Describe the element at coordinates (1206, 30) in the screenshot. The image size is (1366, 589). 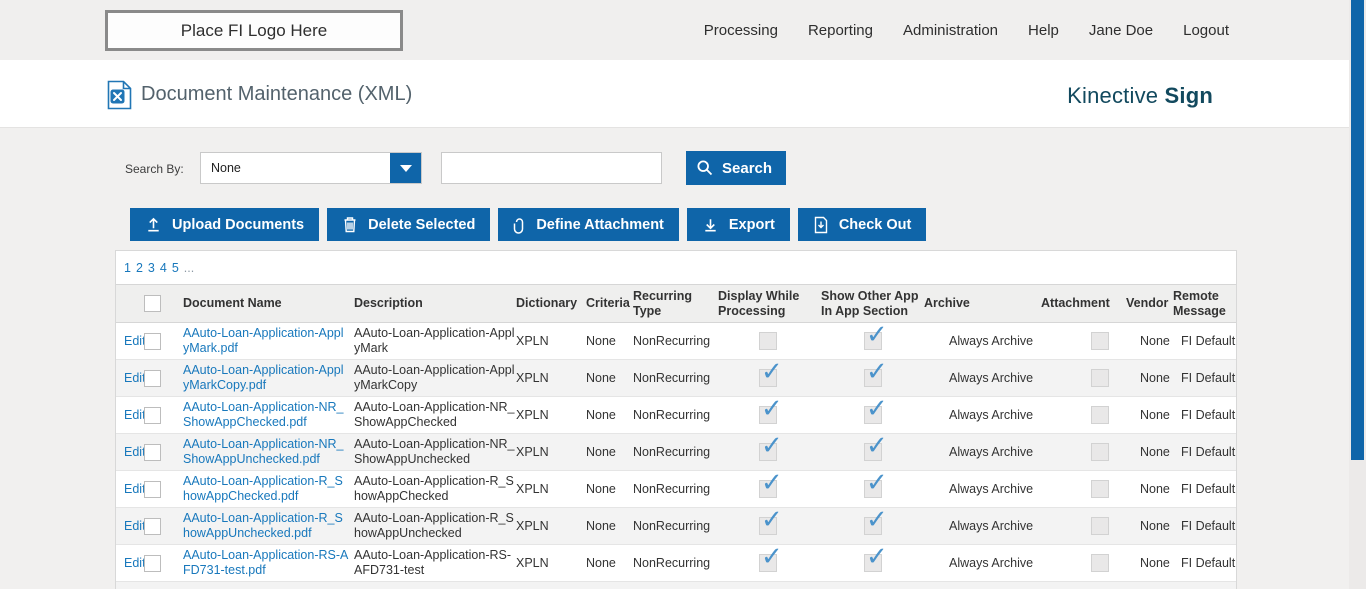
I see `nav-logout: Logout` at that location.